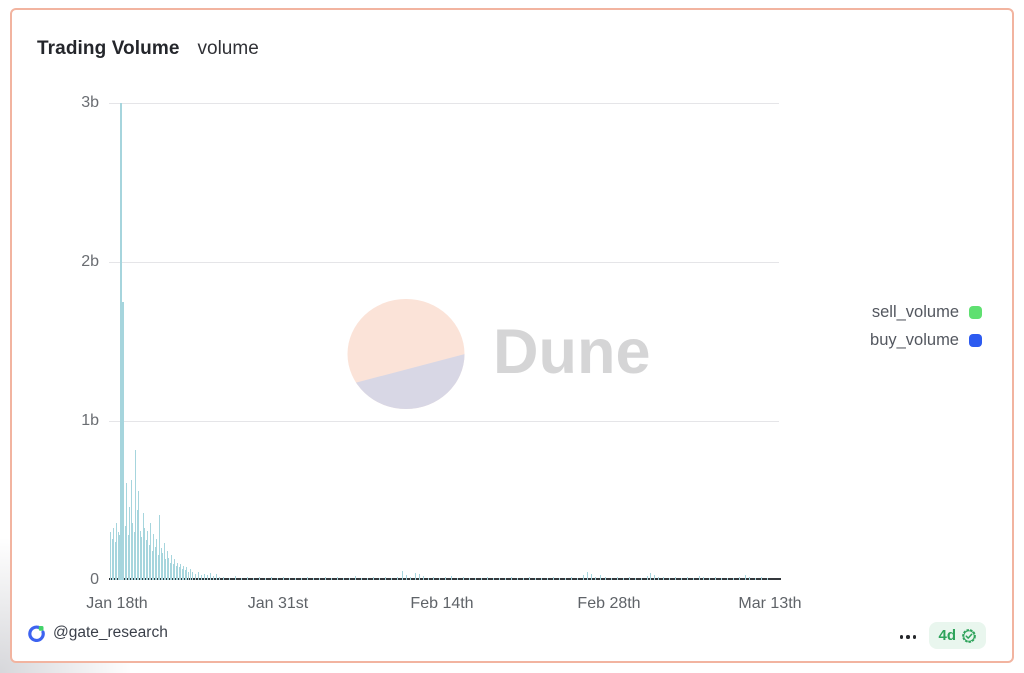 The height and width of the screenshot is (673, 1024). I want to click on x-tick-label: Mar 13th, so click(770, 603).